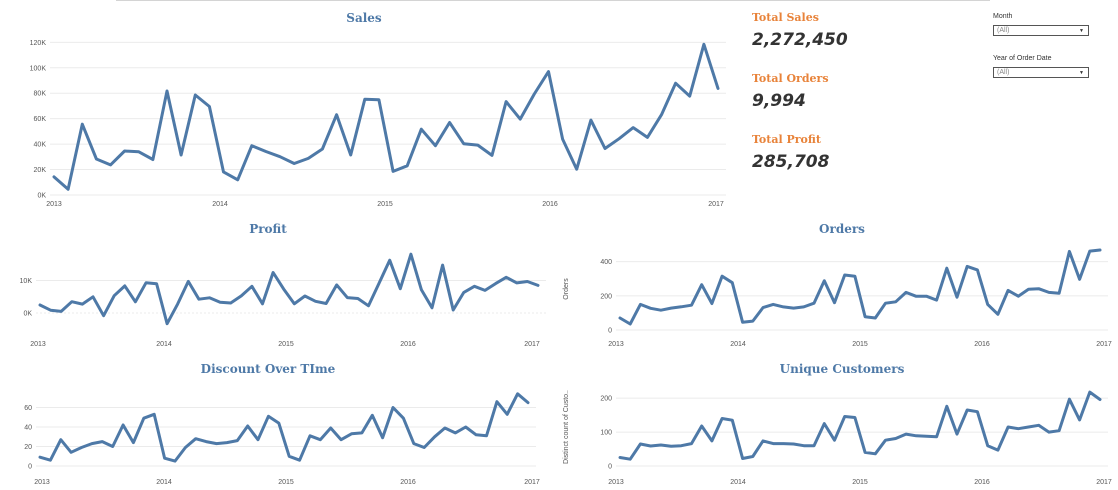 This screenshot has height=490, width=1118. What do you see at coordinates (800, 40) in the screenshot?
I see `total-sales-value: 2,272,450` at bounding box center [800, 40].